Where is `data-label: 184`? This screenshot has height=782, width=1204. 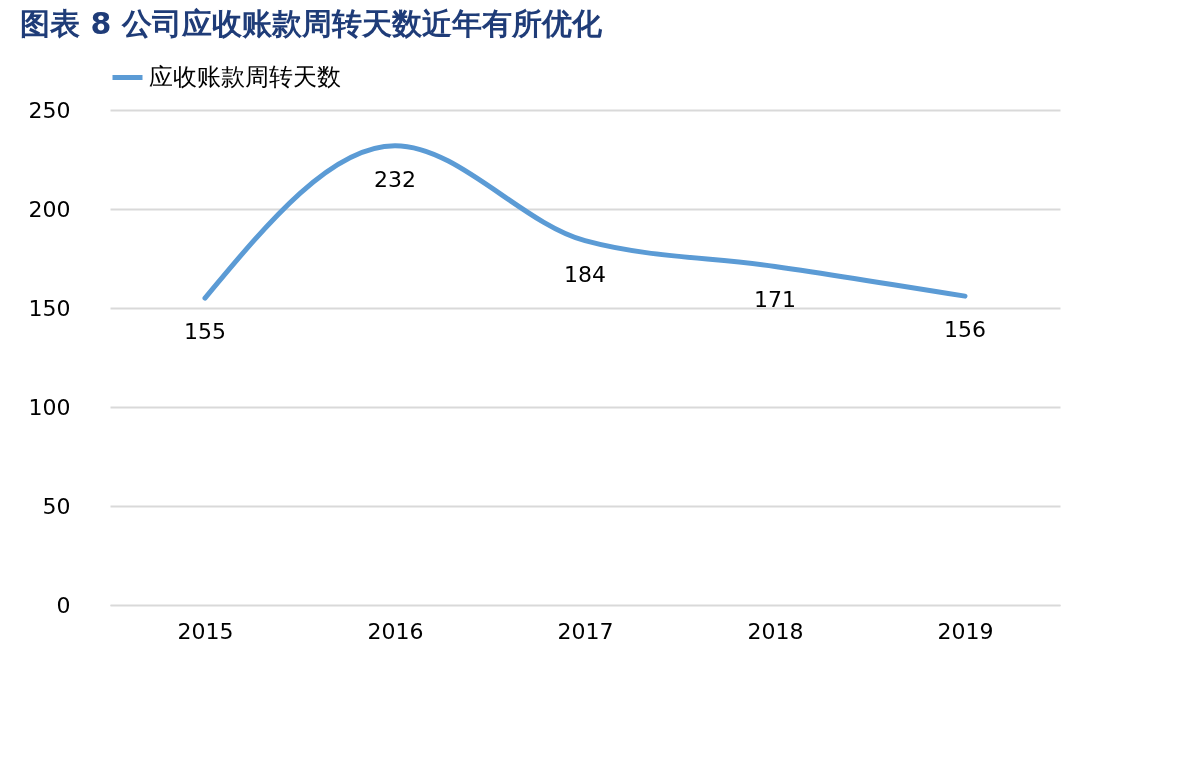
data-label: 184 is located at coordinates (585, 274).